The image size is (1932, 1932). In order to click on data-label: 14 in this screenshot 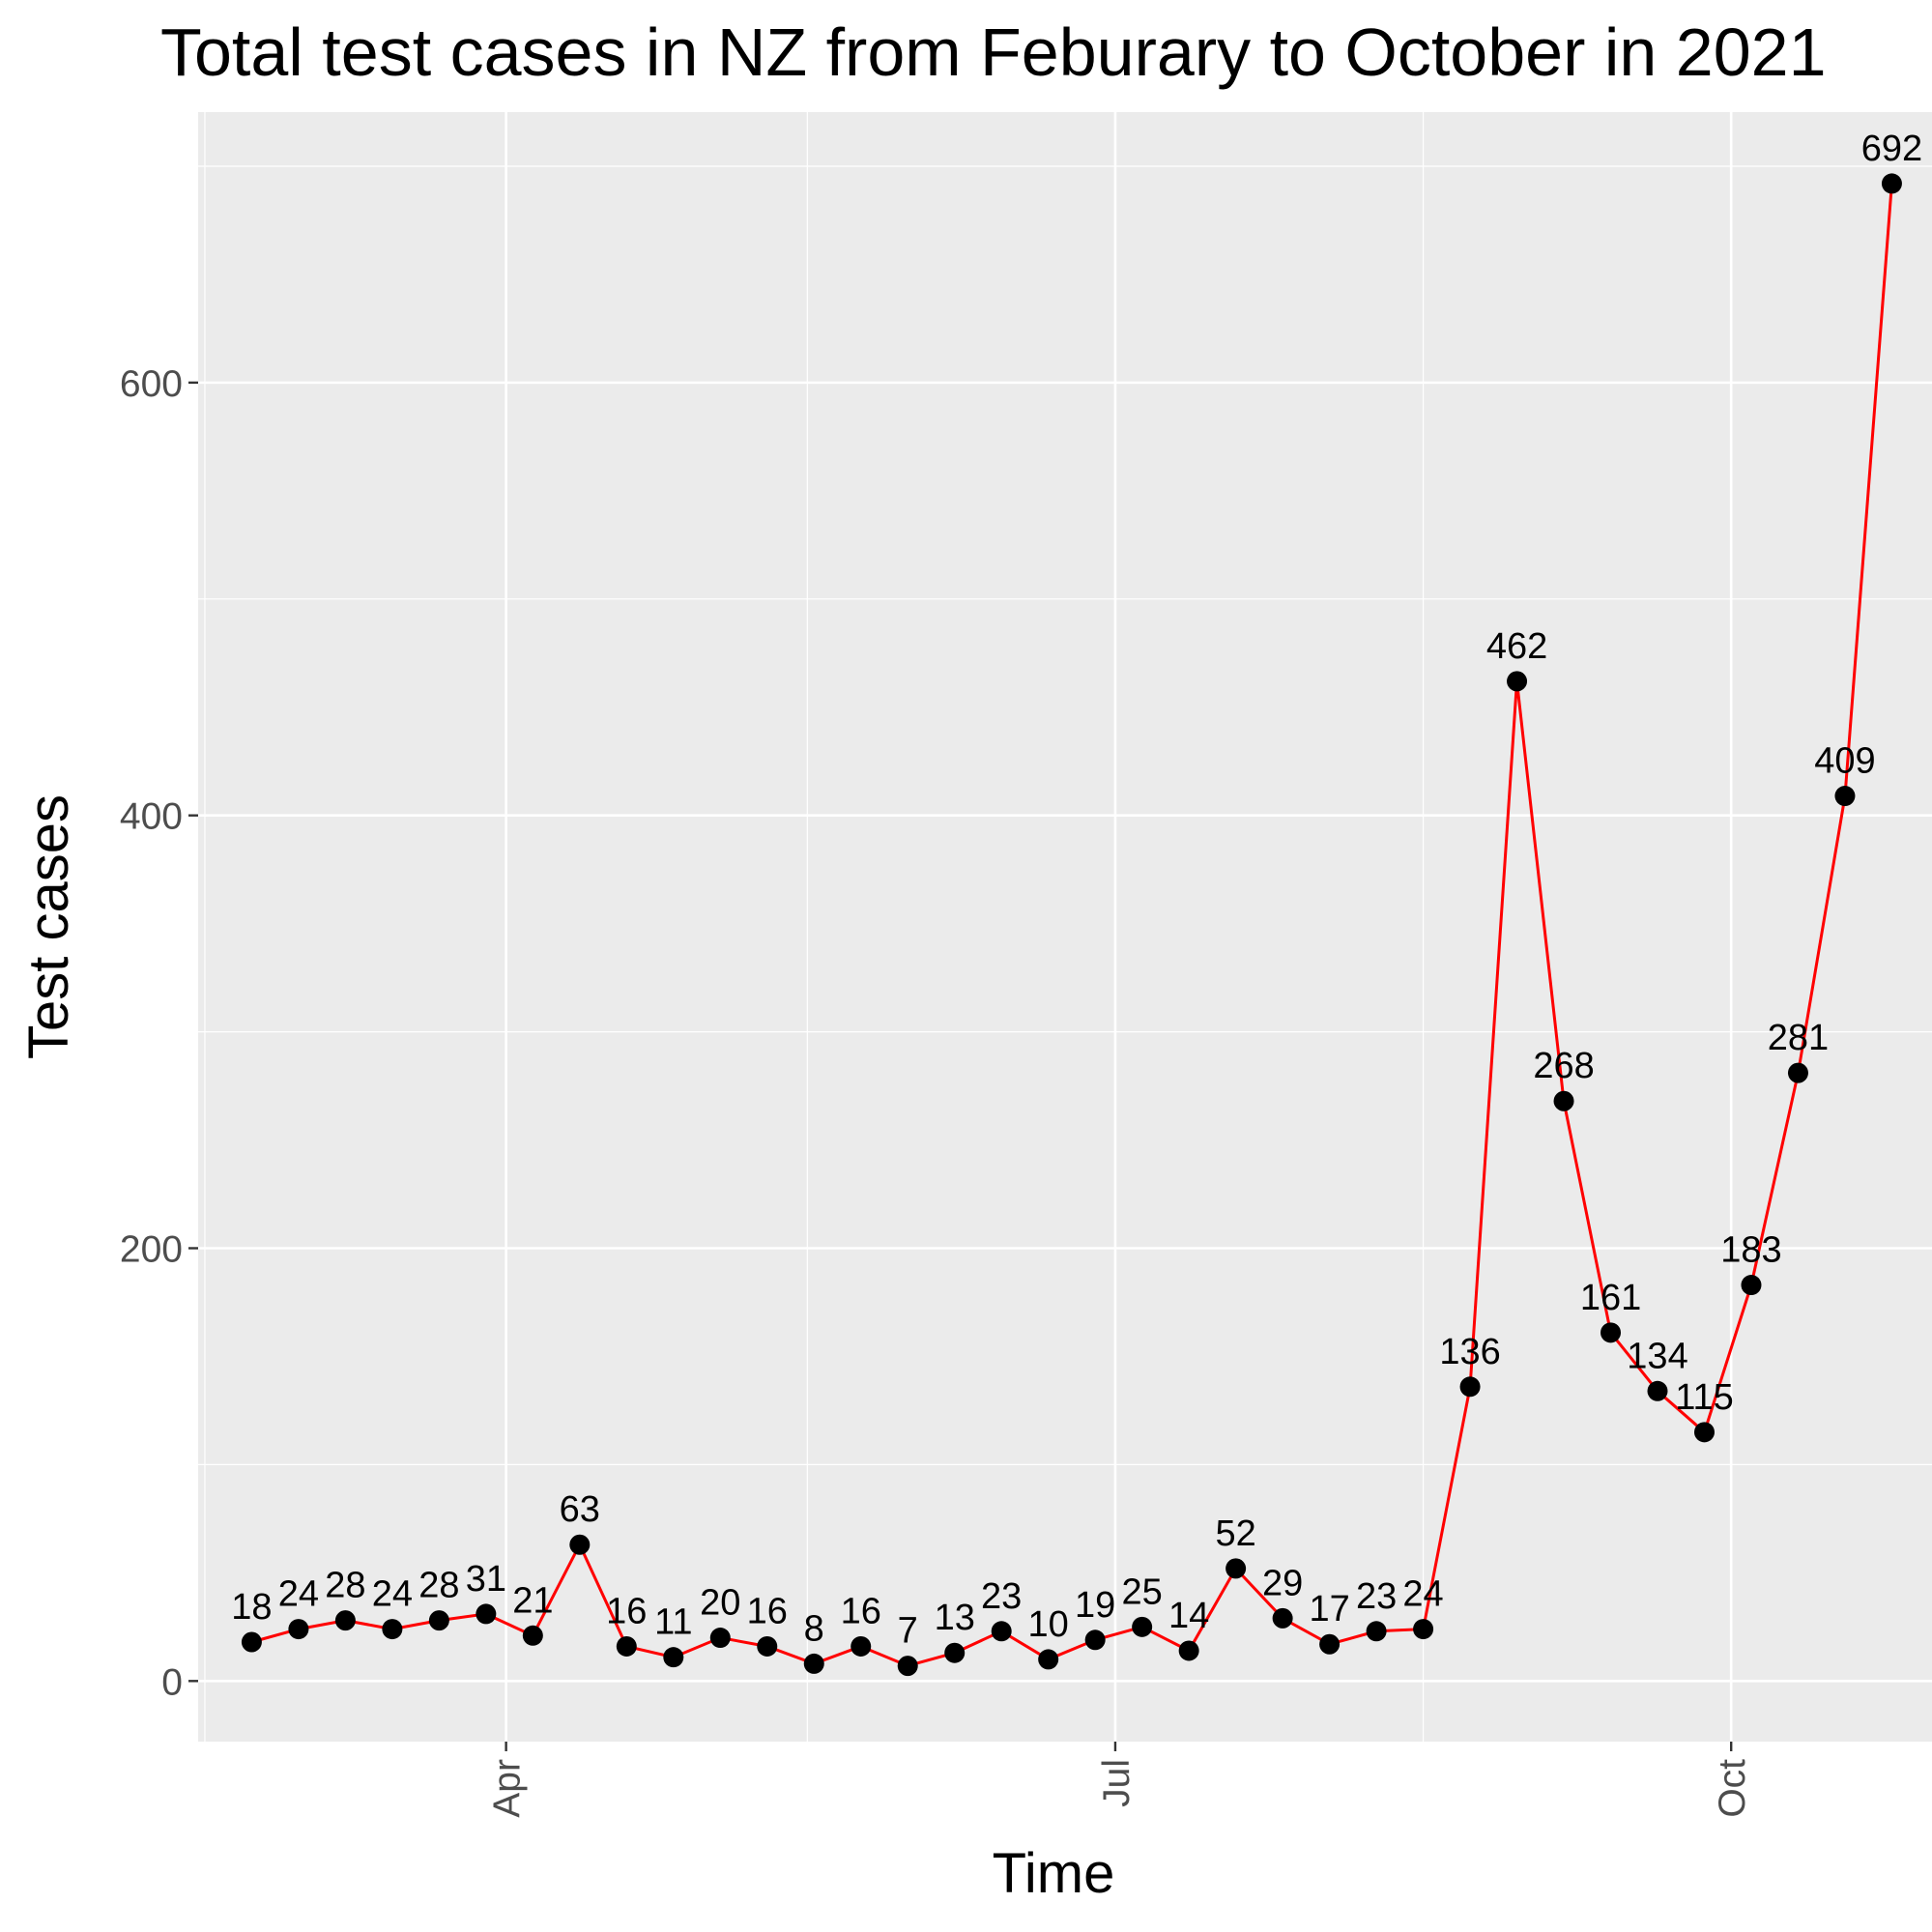, I will do `click(1188, 1616)`.